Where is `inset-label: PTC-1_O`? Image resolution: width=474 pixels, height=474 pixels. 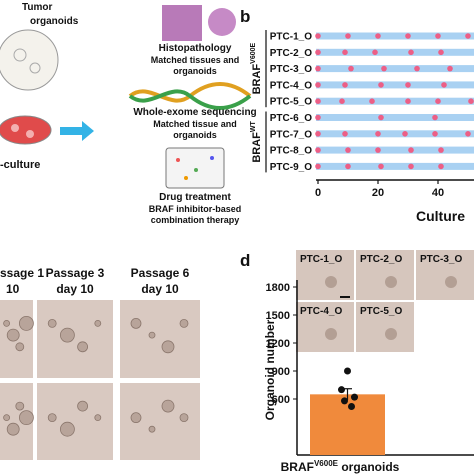 inset-label: PTC-1_O is located at coordinates (321, 259).